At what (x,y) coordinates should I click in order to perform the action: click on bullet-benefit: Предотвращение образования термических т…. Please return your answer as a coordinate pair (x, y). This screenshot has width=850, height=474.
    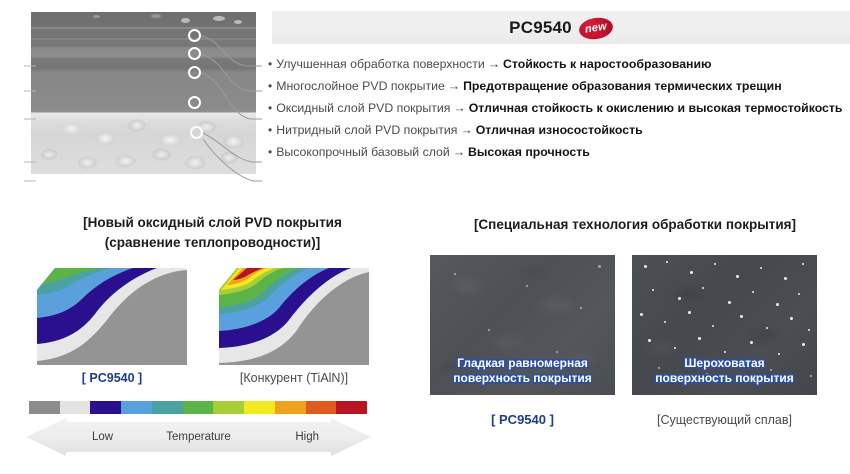
    Looking at the image, I should click on (622, 86).